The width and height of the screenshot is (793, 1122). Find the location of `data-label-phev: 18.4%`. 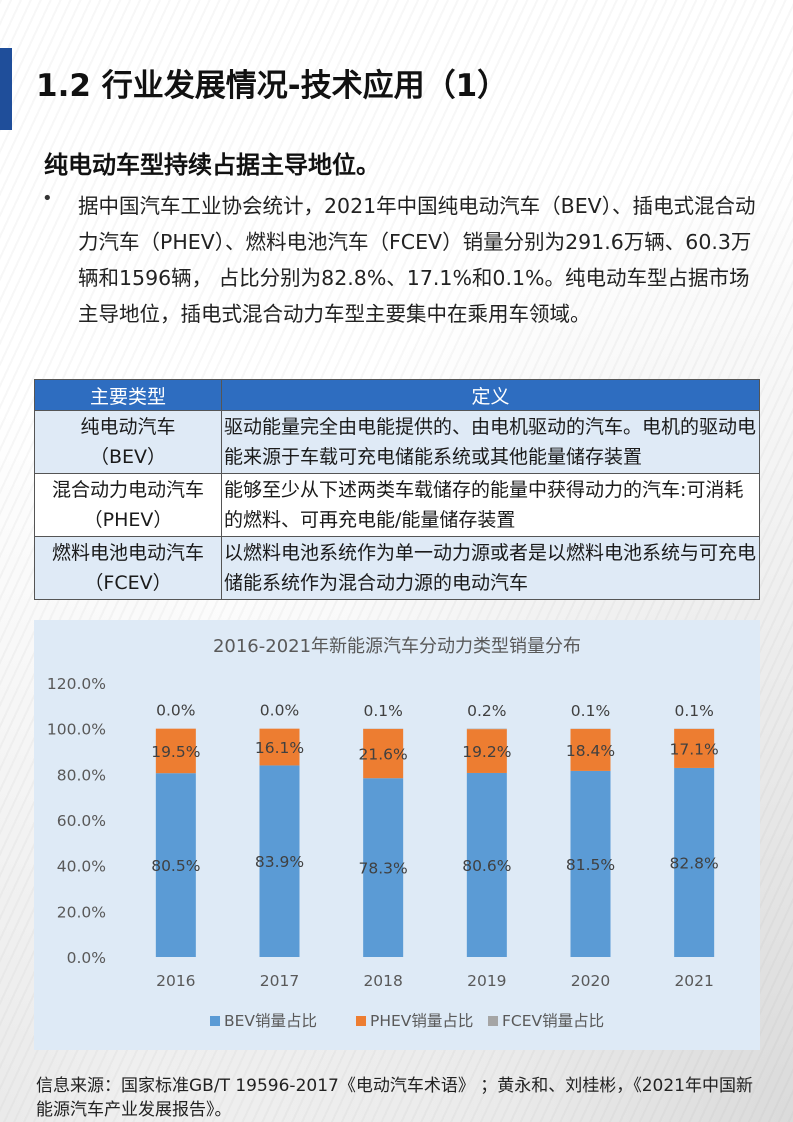

data-label-phev: 18.4% is located at coordinates (590, 751).